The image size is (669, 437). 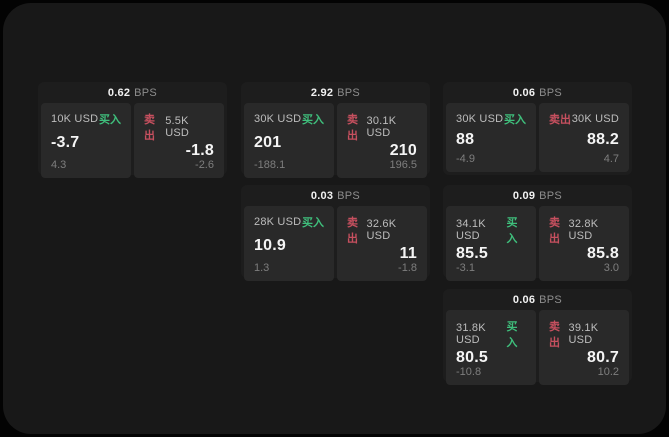 What do you see at coordinates (403, 165) in the screenshot?
I see `sell-delta: 196.5` at bounding box center [403, 165].